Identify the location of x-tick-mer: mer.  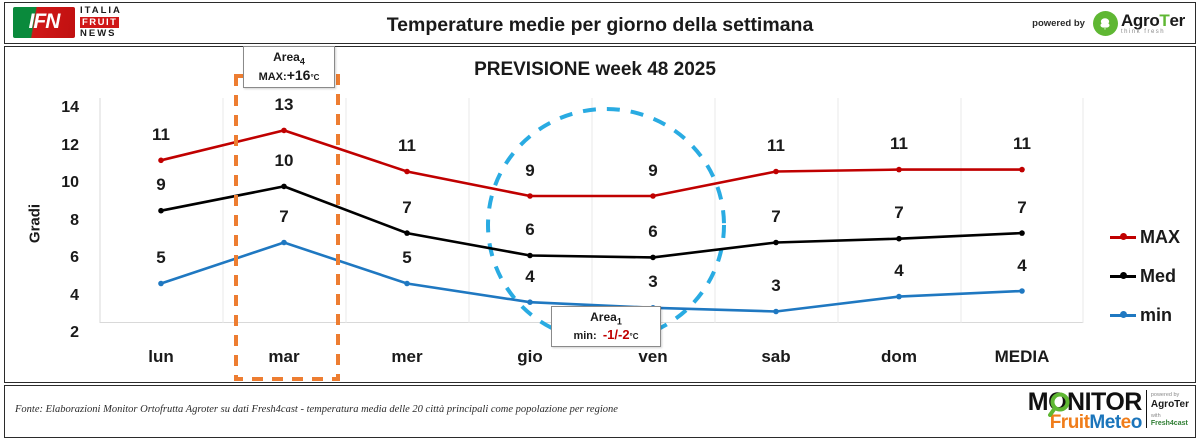
(407, 356).